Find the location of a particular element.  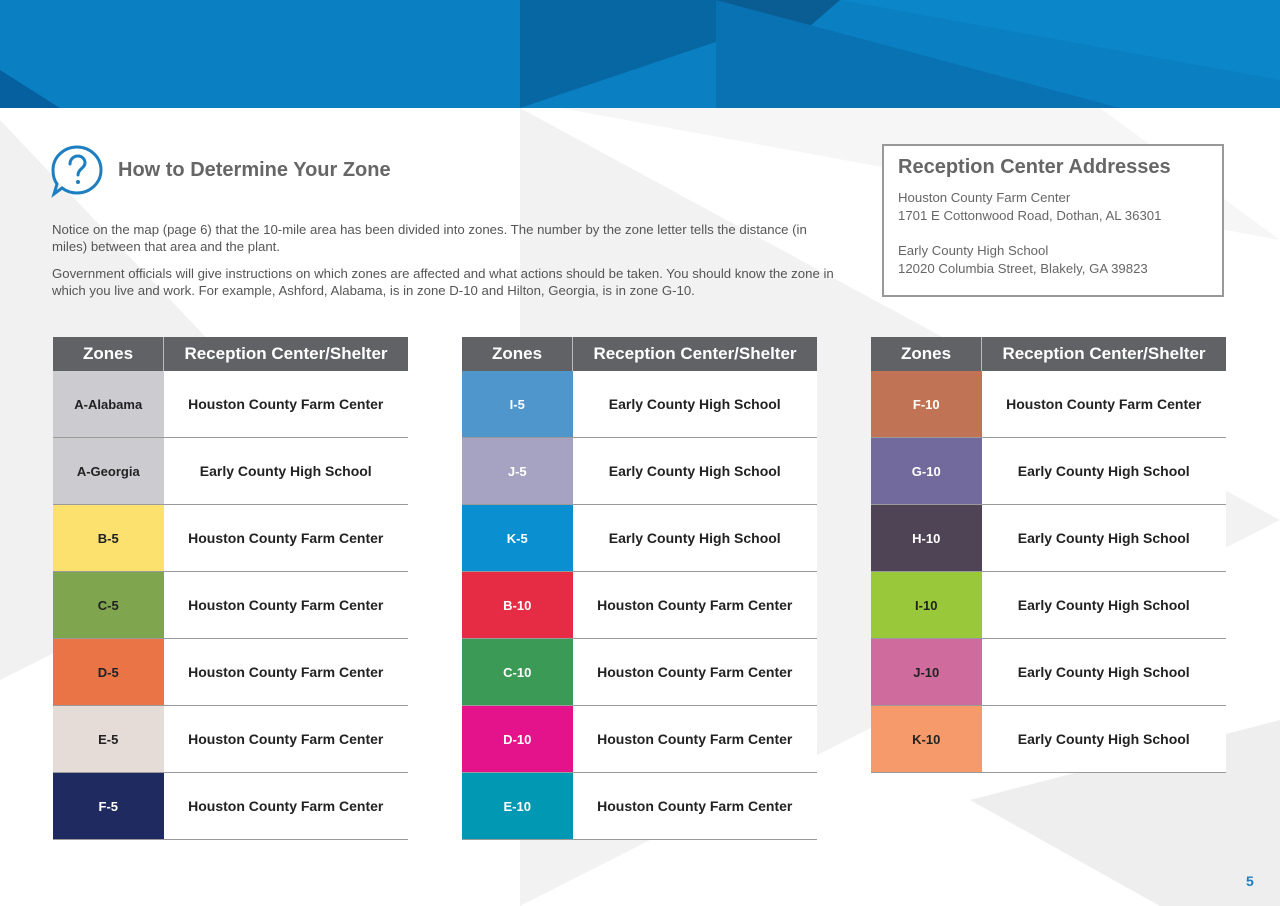

center-1-address: 1701 E Cottonwood Road, Dothan, AL 36301 is located at coordinates (1030, 215).